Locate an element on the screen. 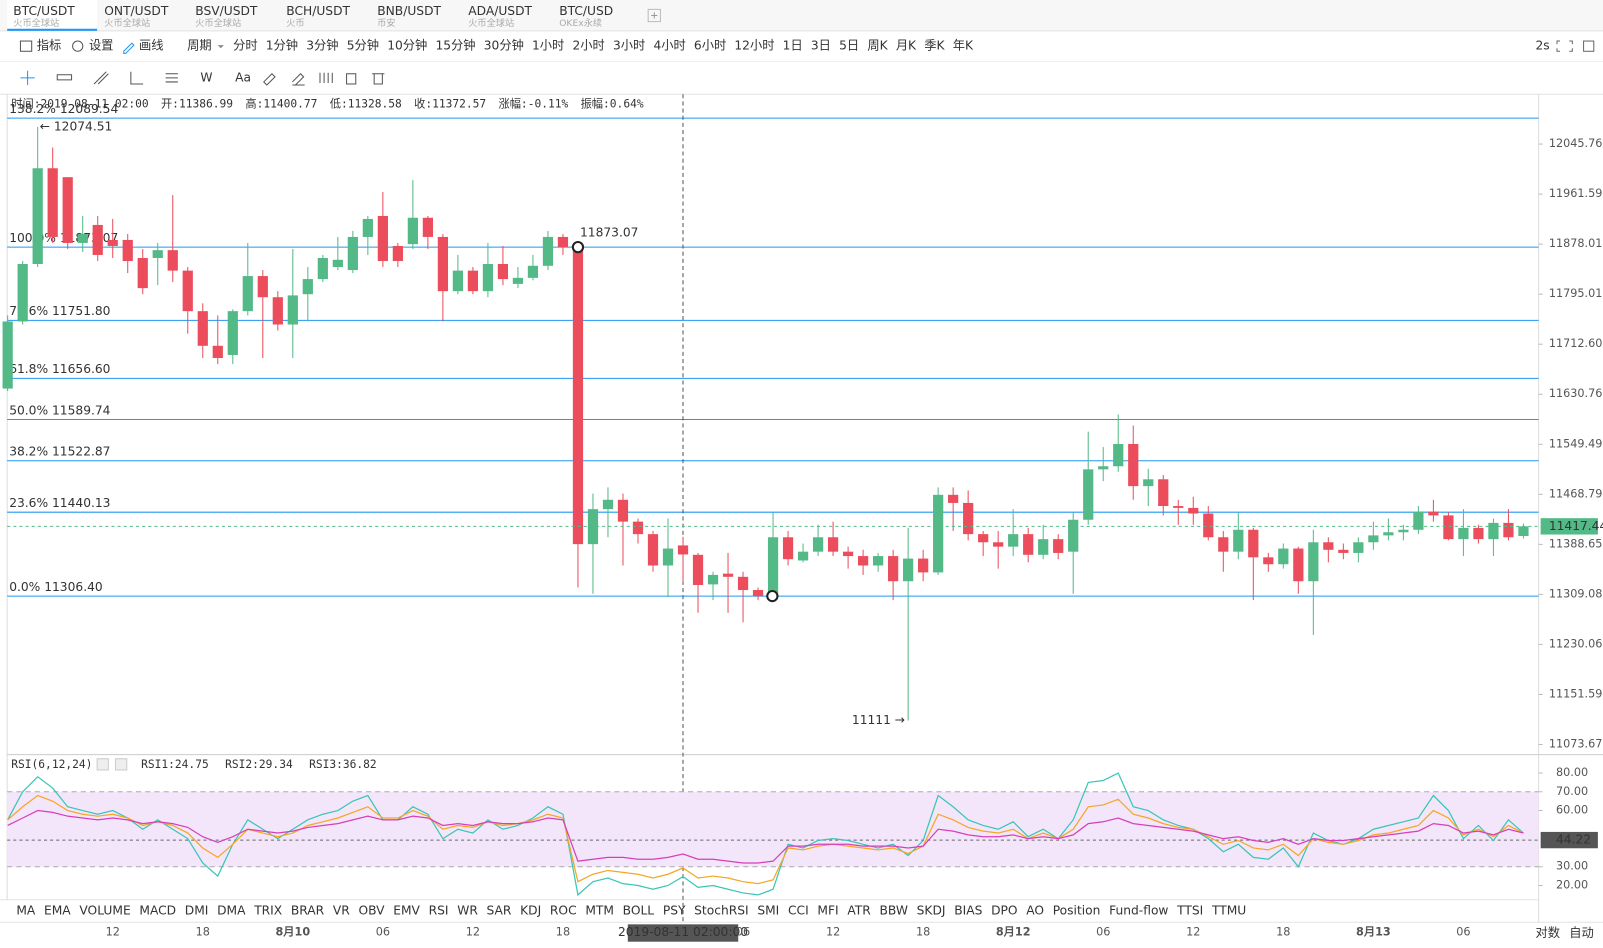 This screenshot has height=948, width=1603. period-option: 12小时 is located at coordinates (754, 46).